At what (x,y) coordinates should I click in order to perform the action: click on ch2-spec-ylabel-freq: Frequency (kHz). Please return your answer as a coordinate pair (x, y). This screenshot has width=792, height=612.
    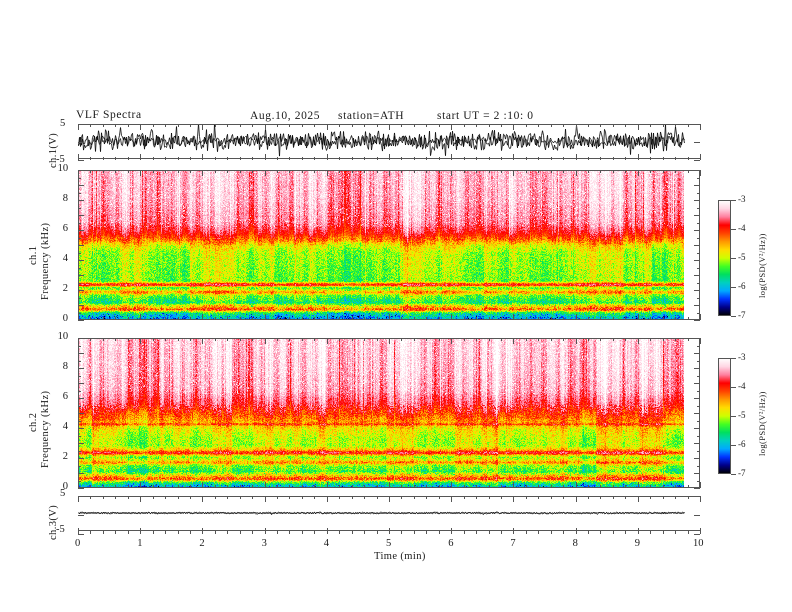
    Looking at the image, I should click on (45, 429).